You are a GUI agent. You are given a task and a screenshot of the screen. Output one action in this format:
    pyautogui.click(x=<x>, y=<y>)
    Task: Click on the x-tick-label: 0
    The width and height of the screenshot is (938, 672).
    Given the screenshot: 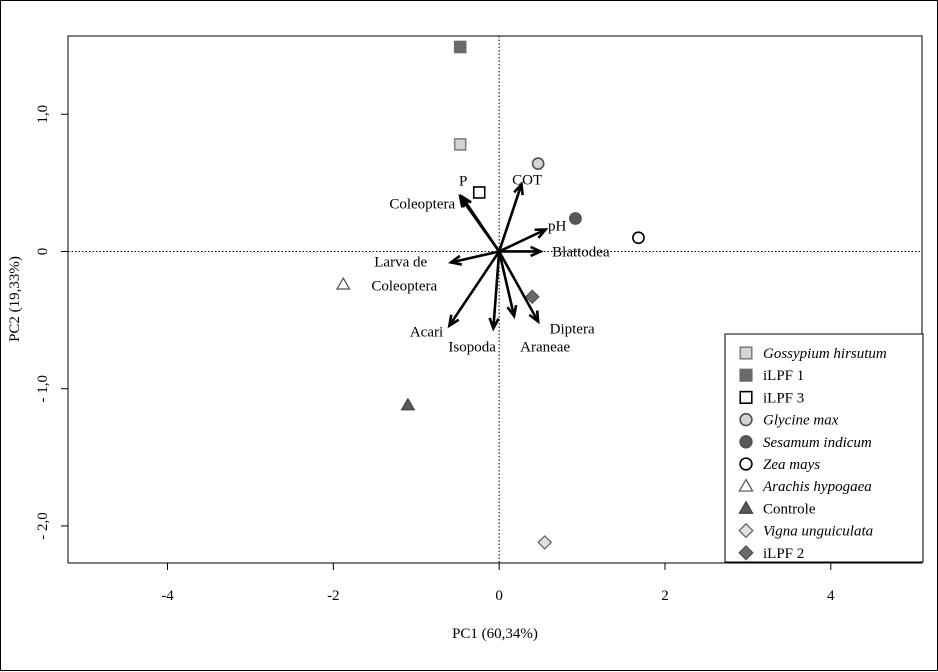 What is the action you would take?
    pyautogui.click(x=499, y=596)
    